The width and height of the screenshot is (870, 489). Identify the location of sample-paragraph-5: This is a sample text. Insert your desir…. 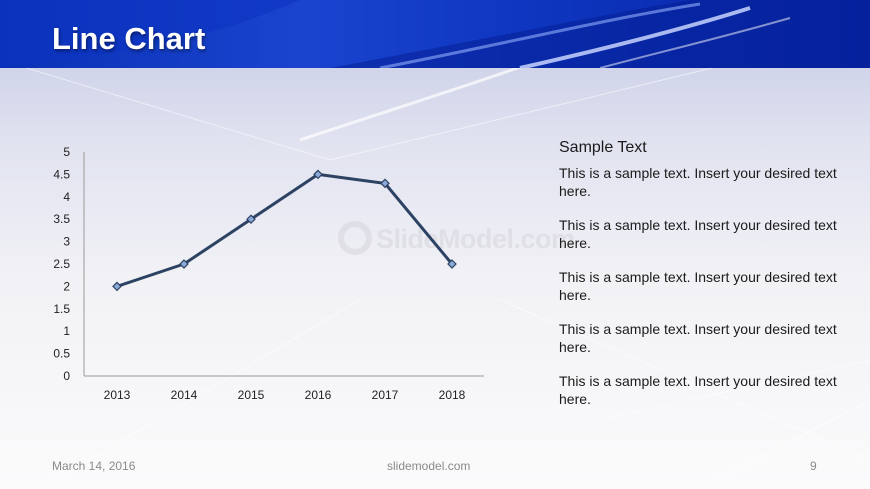
(698, 390).